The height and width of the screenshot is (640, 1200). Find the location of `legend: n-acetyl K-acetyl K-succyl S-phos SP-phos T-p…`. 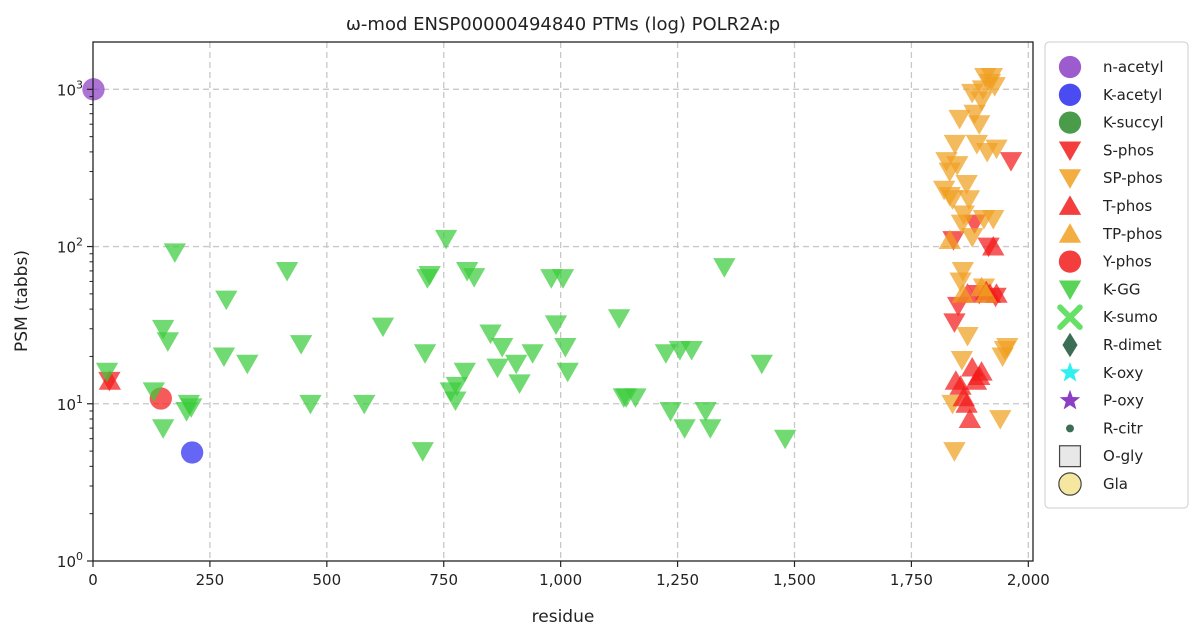

legend: n-acetyl K-acetyl K-succyl S-phos SP-phos T-p… is located at coordinates (1116, 275).